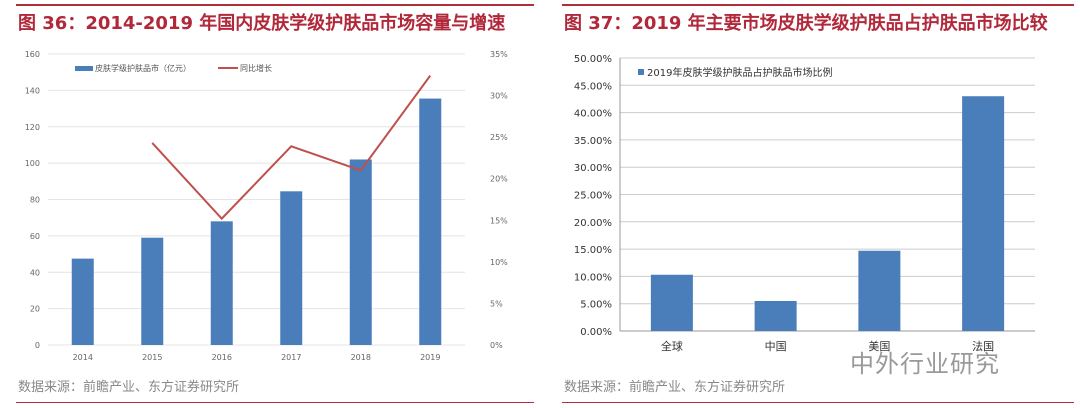  I want to click on y-tick-label: 40.00%, so click(593, 114).